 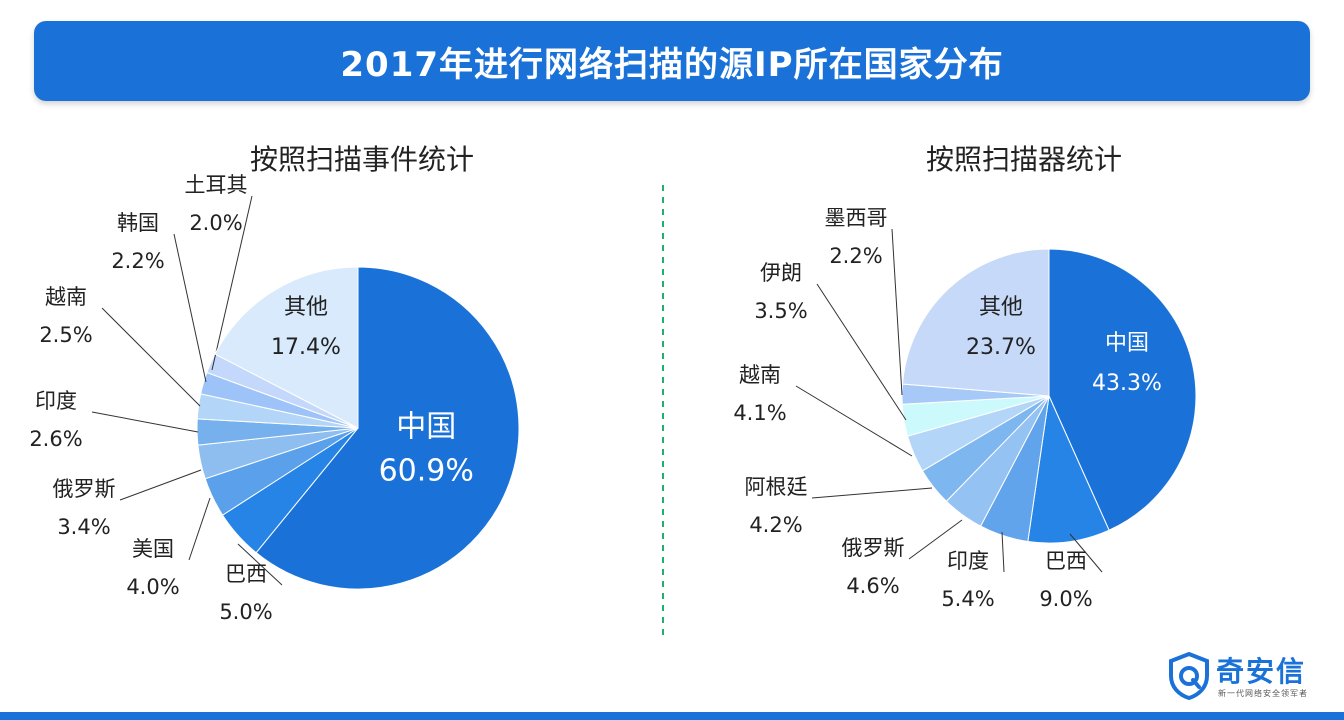 I want to click on slice-value-label: 4.0%, so click(x=152, y=587).